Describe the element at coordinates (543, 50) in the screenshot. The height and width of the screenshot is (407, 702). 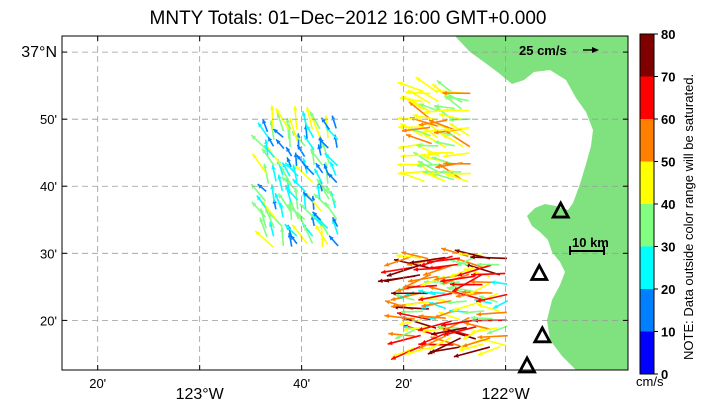
I see `reference-vector-label: 25 cm/s` at that location.